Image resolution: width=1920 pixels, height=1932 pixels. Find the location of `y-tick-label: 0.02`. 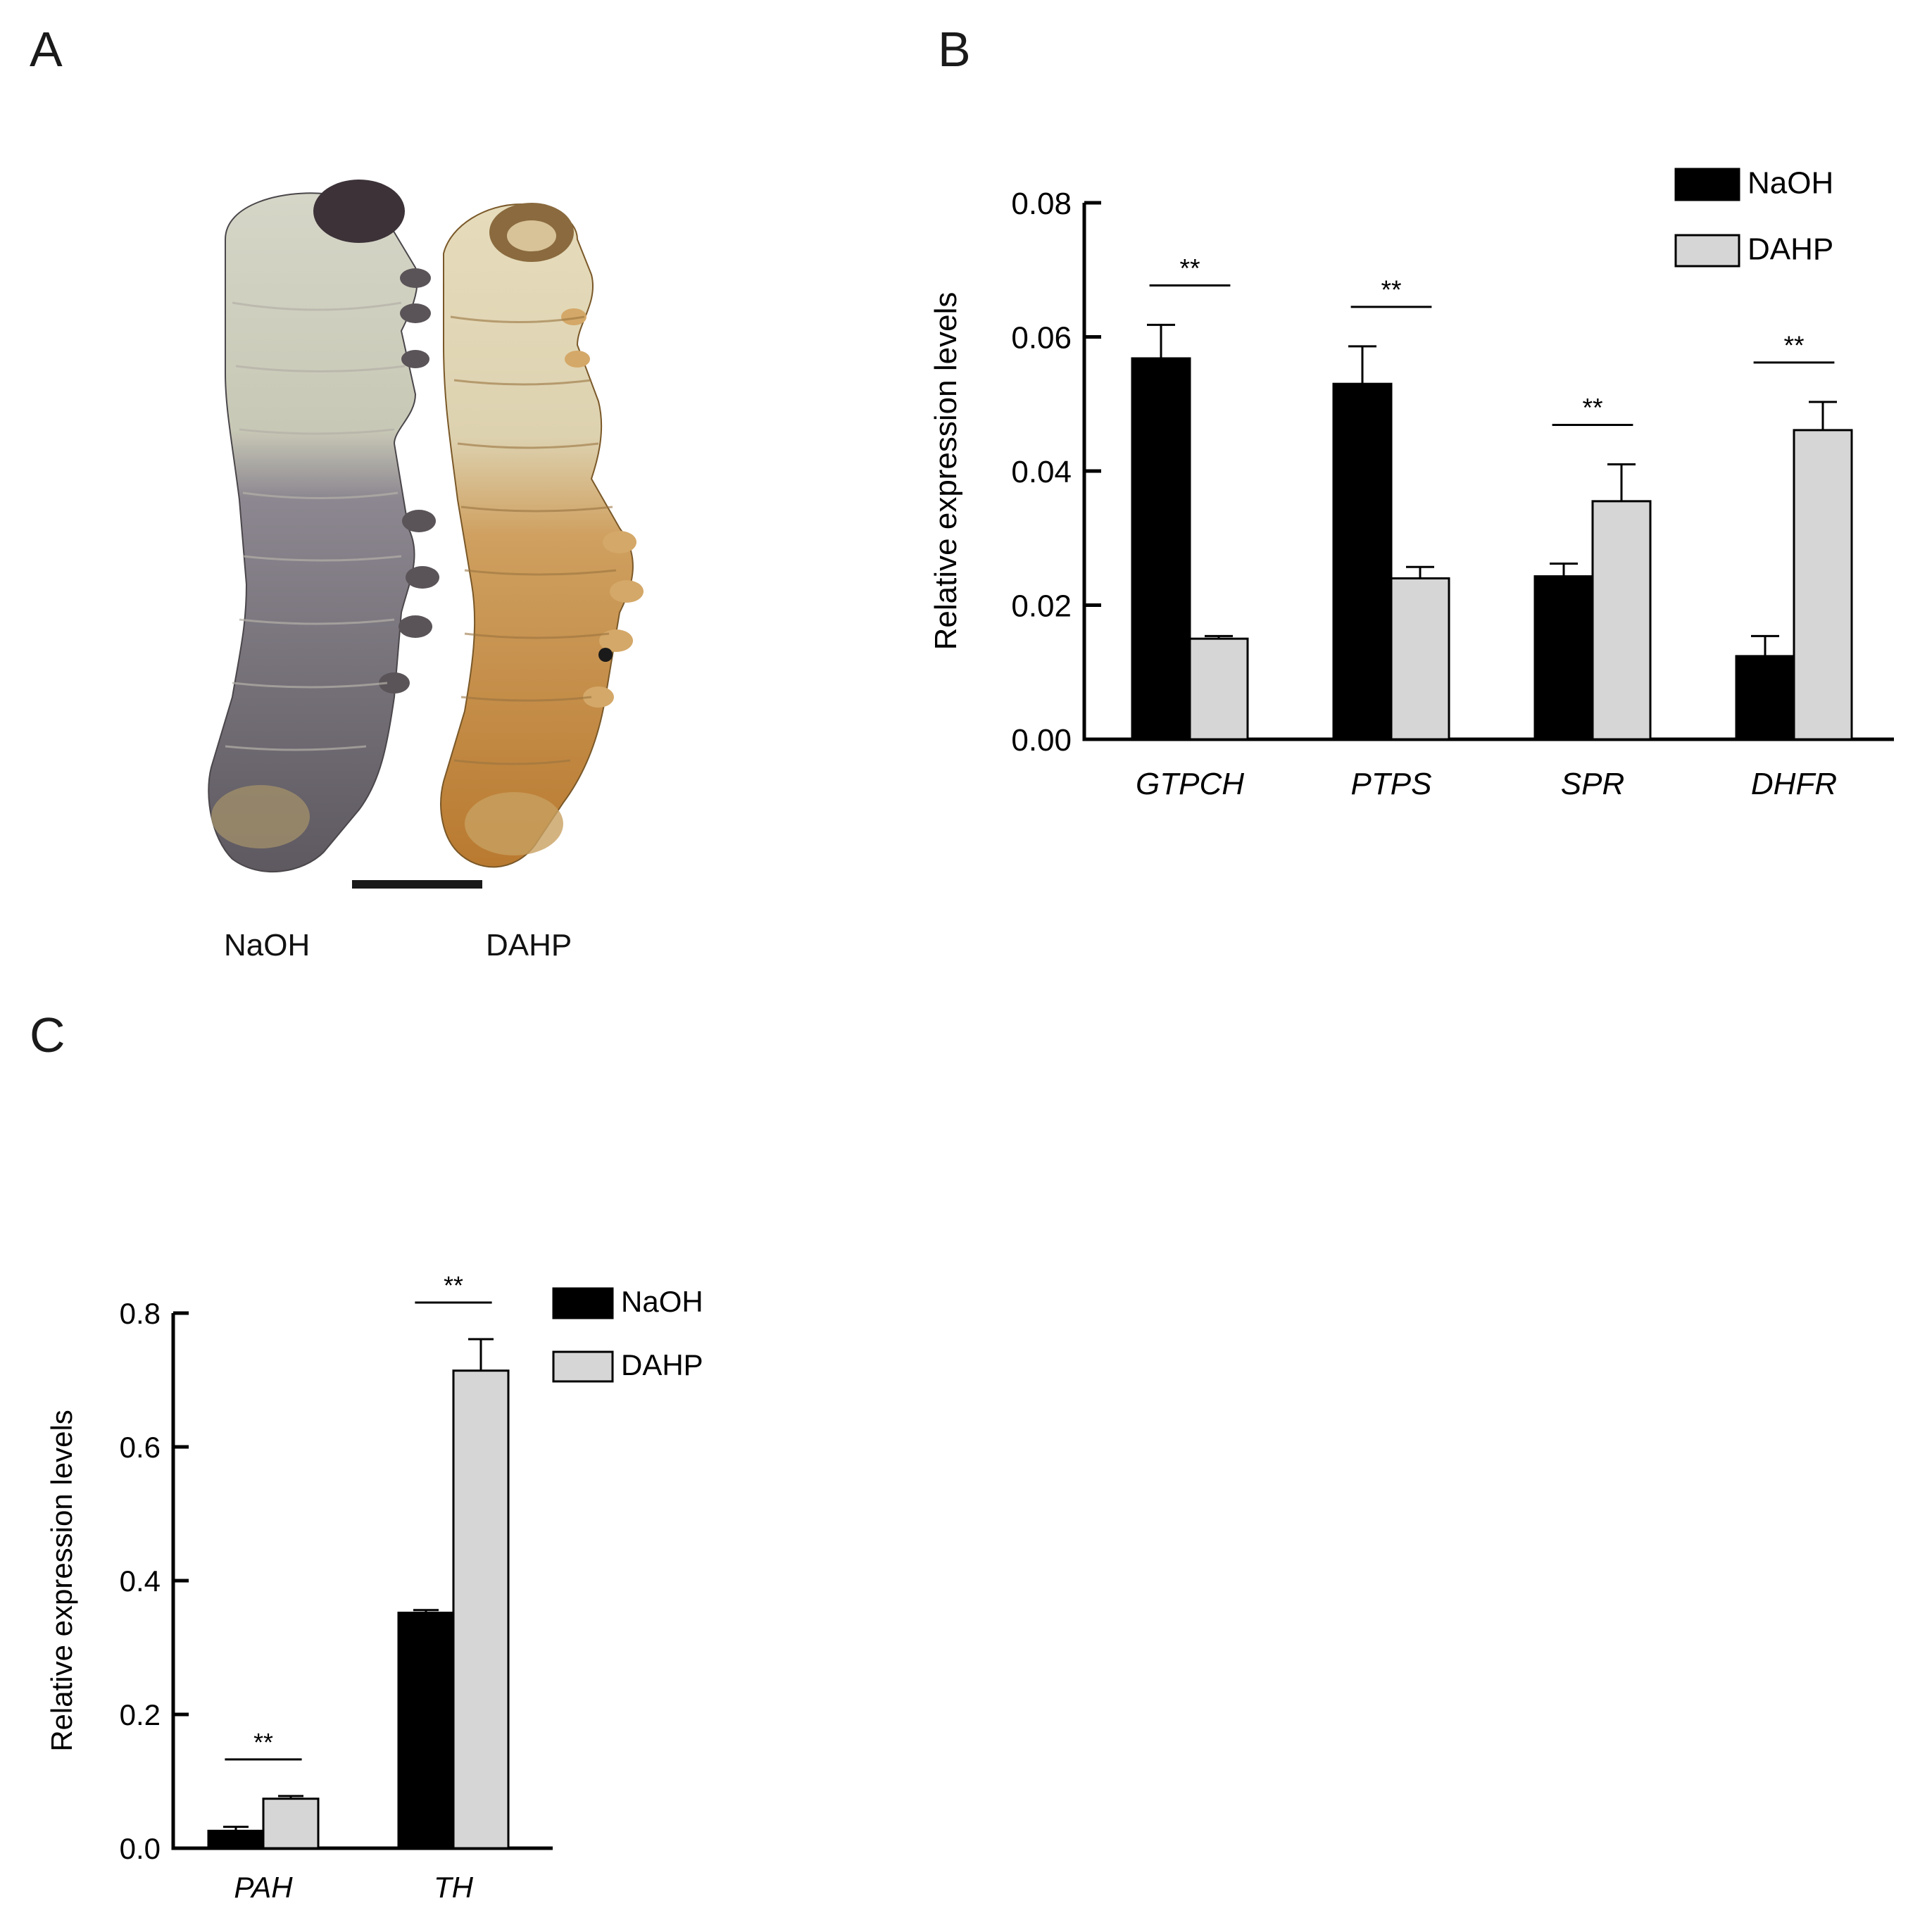

y-tick-label: 0.02 is located at coordinates (1042, 606).